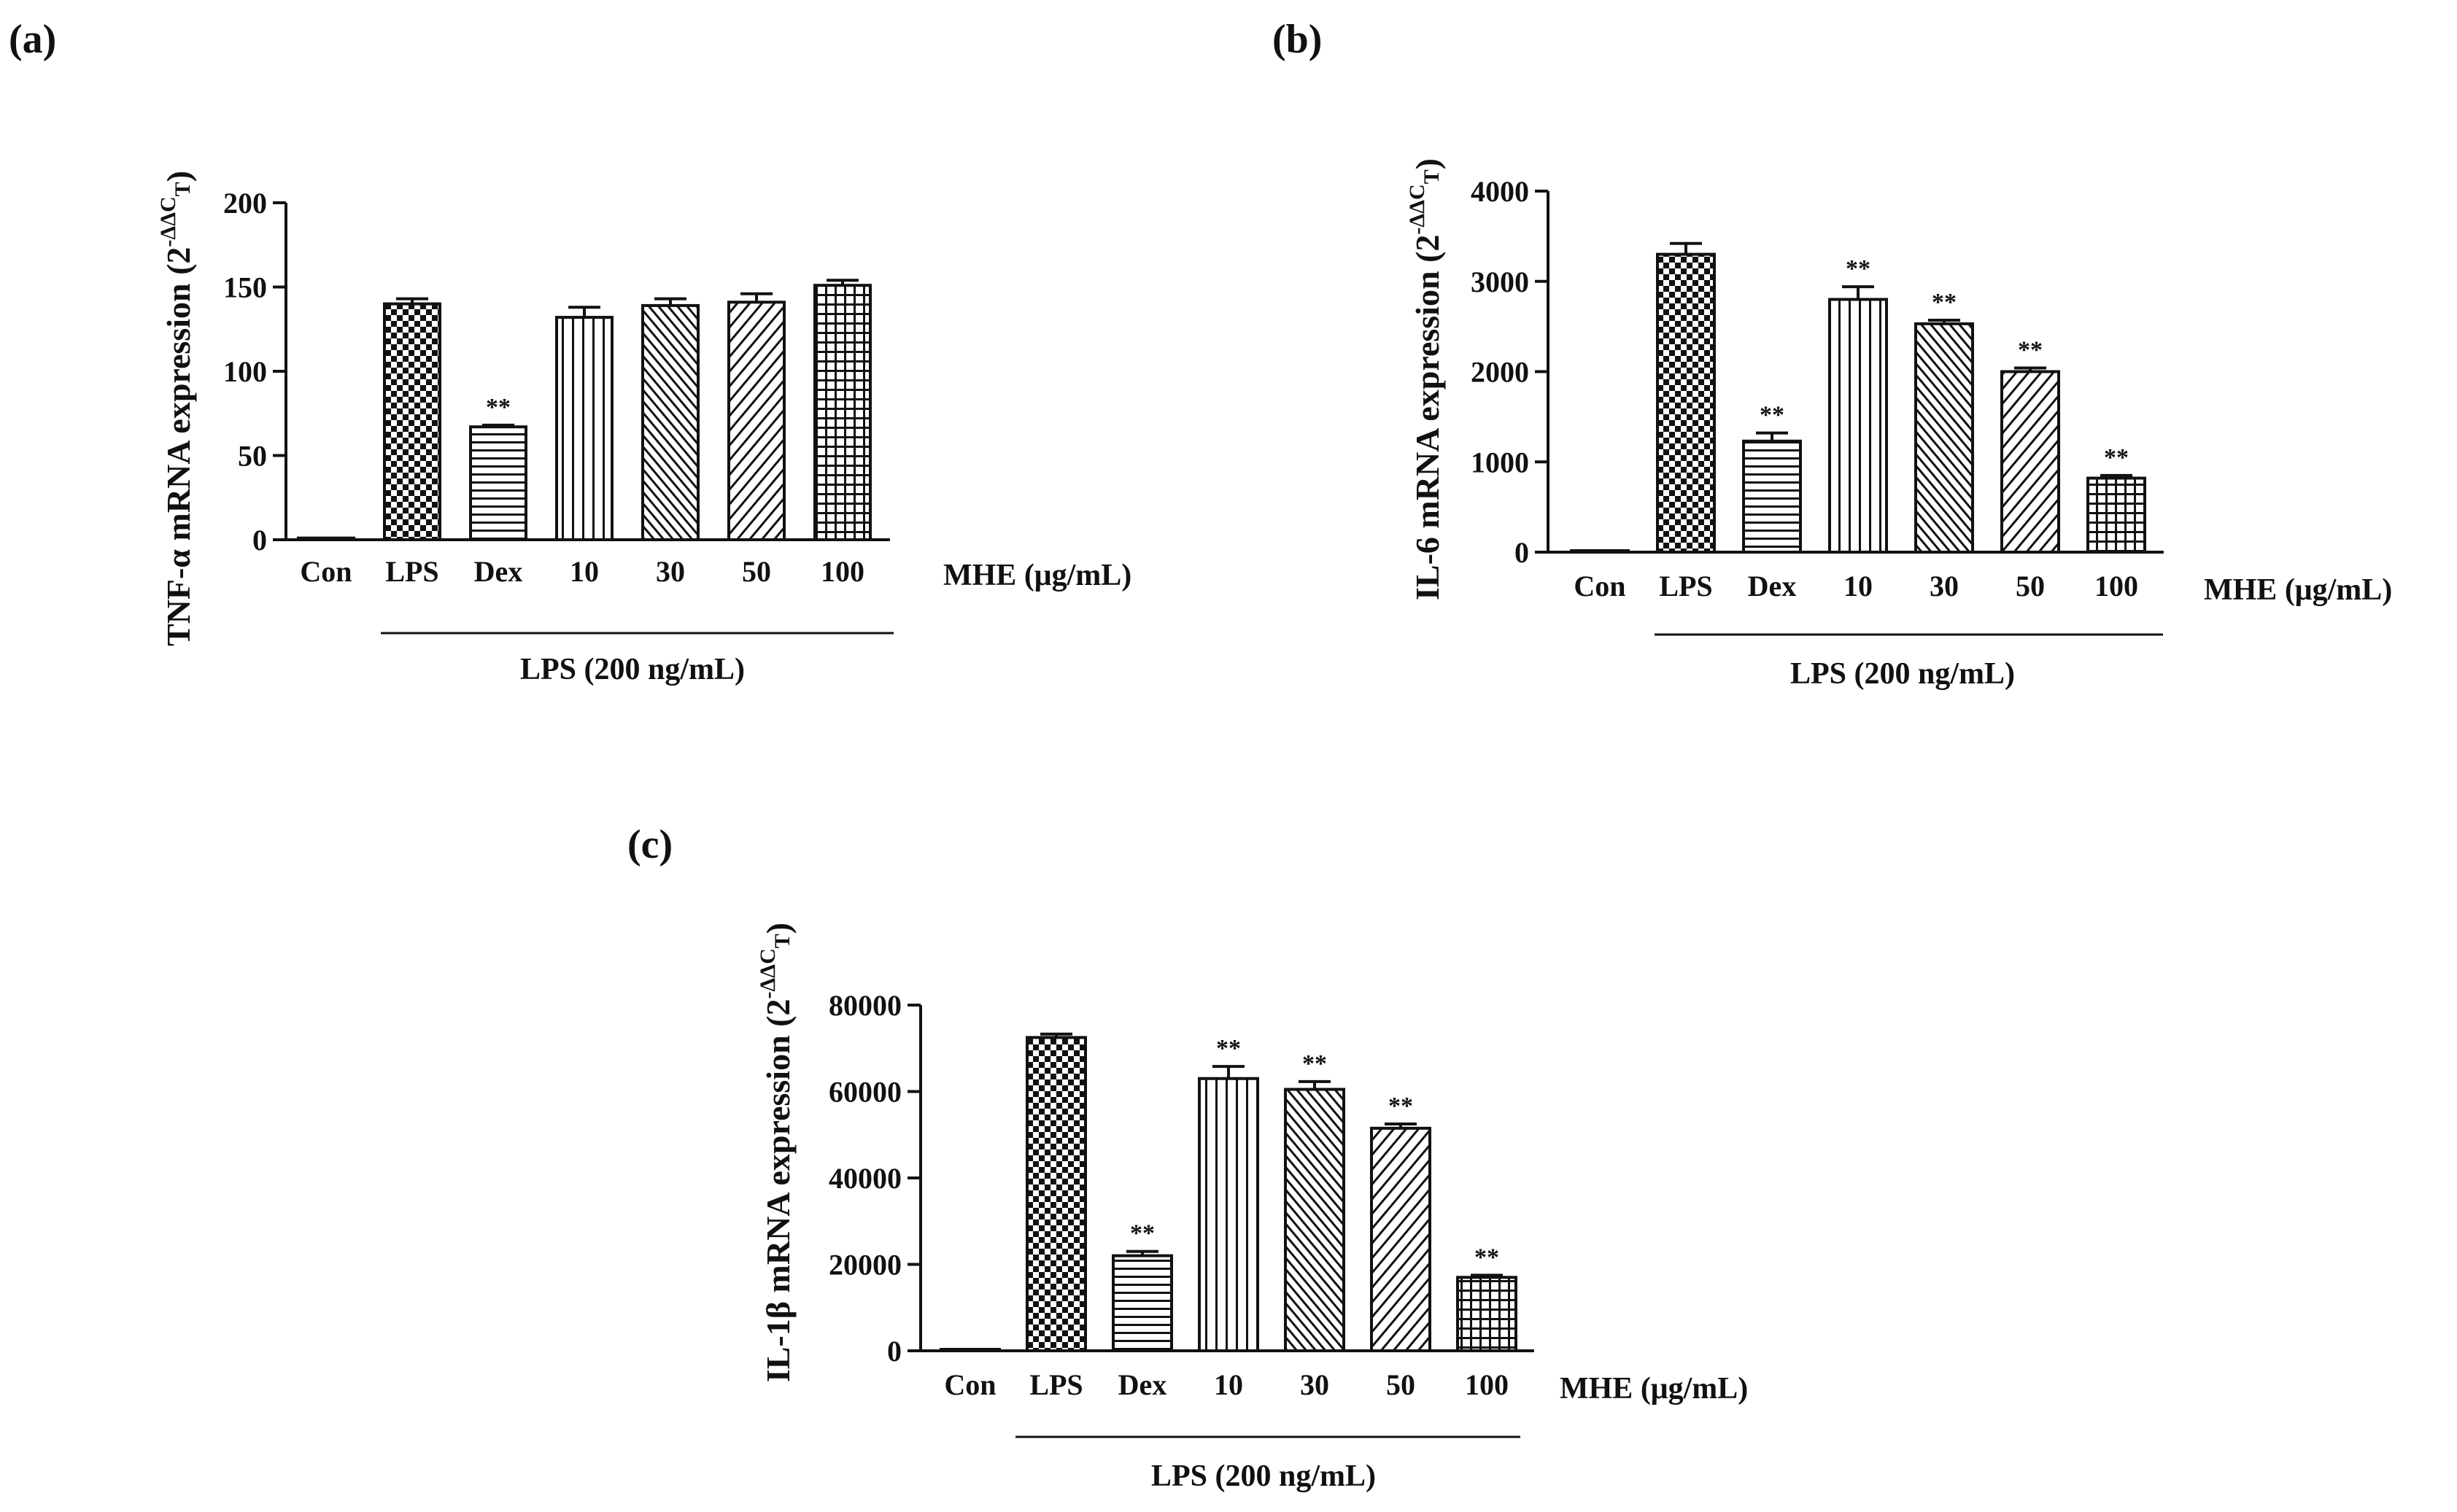  I want to click on y-tick-label: 200, so click(245, 203).